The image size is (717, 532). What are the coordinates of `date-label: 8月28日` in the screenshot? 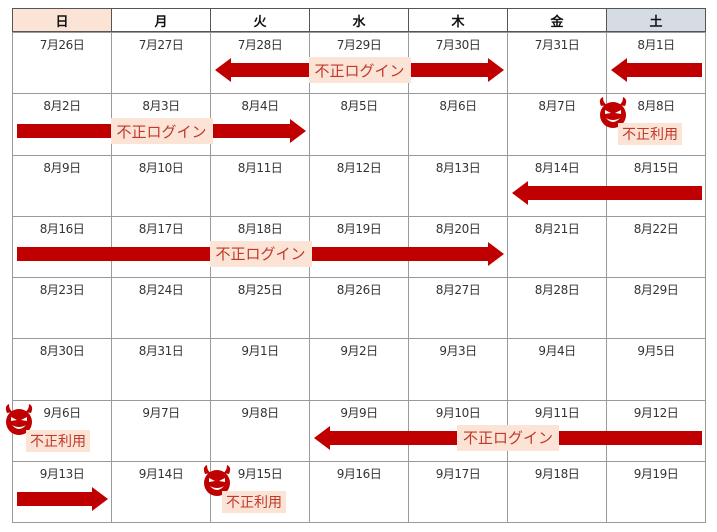 It's located at (557, 290).